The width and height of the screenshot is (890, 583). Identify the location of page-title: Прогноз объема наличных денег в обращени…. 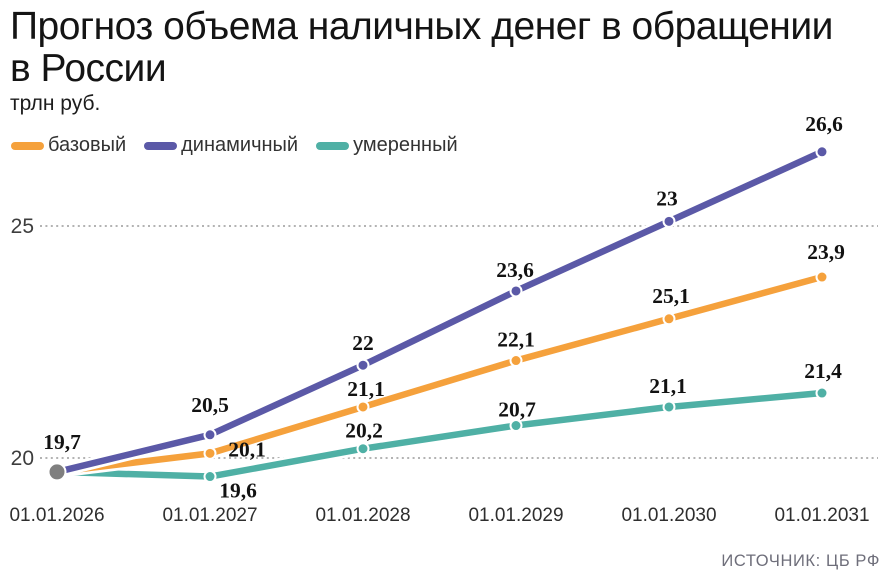
(440, 48).